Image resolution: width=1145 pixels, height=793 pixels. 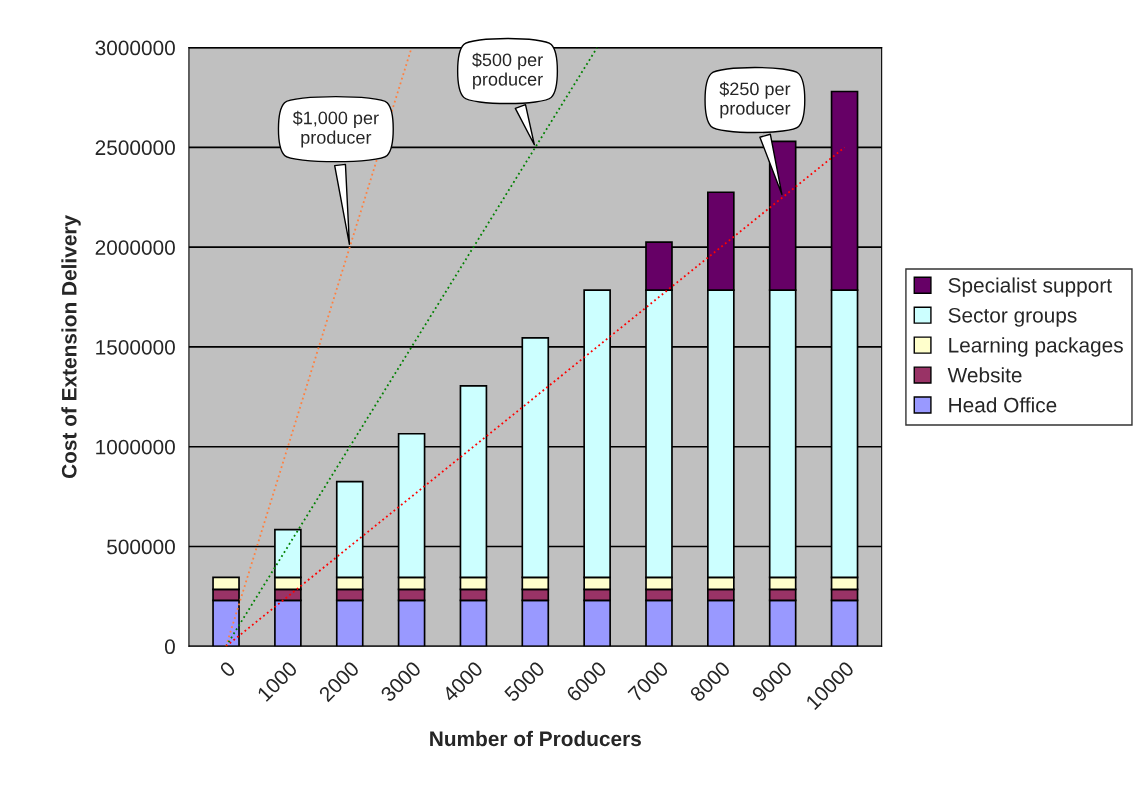 I want to click on x-tick-label: 0, so click(x=227, y=669).